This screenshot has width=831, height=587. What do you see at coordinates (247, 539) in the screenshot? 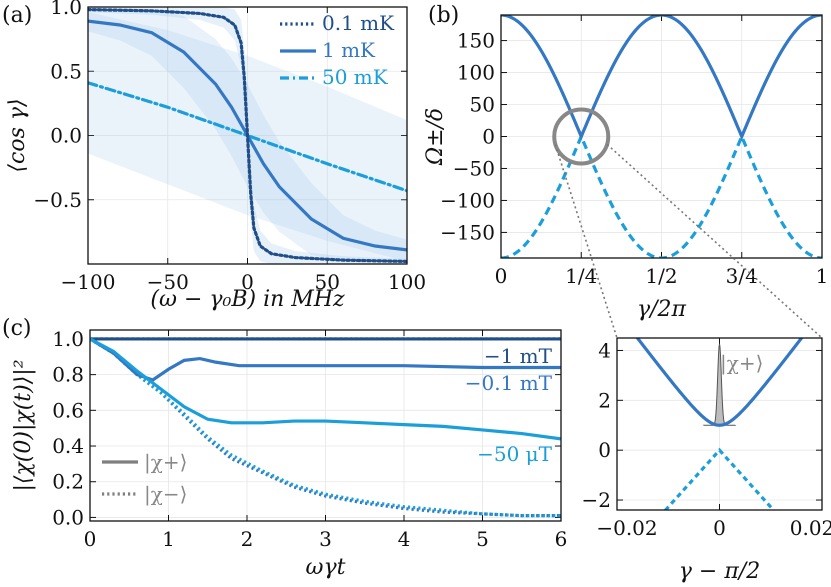
I see `panel-c-xtick-label: 2` at bounding box center [247, 539].